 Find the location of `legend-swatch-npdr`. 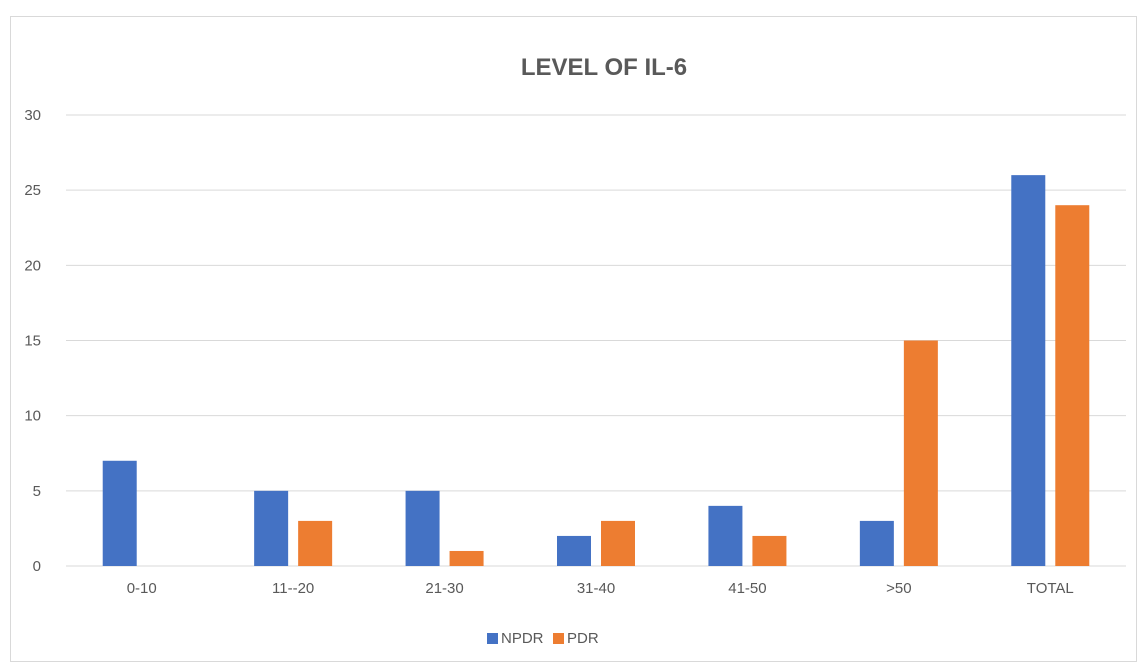

legend-swatch-npdr is located at coordinates (492, 638).